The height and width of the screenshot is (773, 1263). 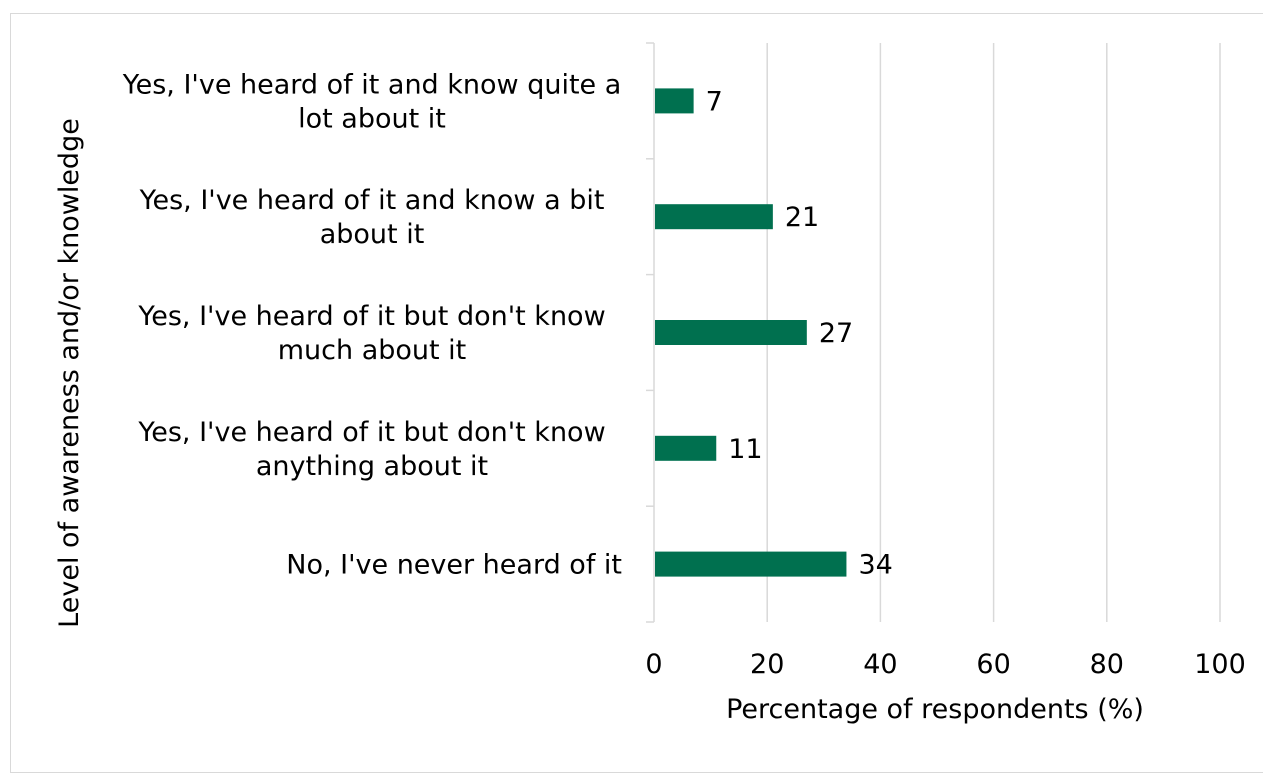 What do you see at coordinates (372, 350) in the screenshot?
I see `category-label-line: much about it` at bounding box center [372, 350].